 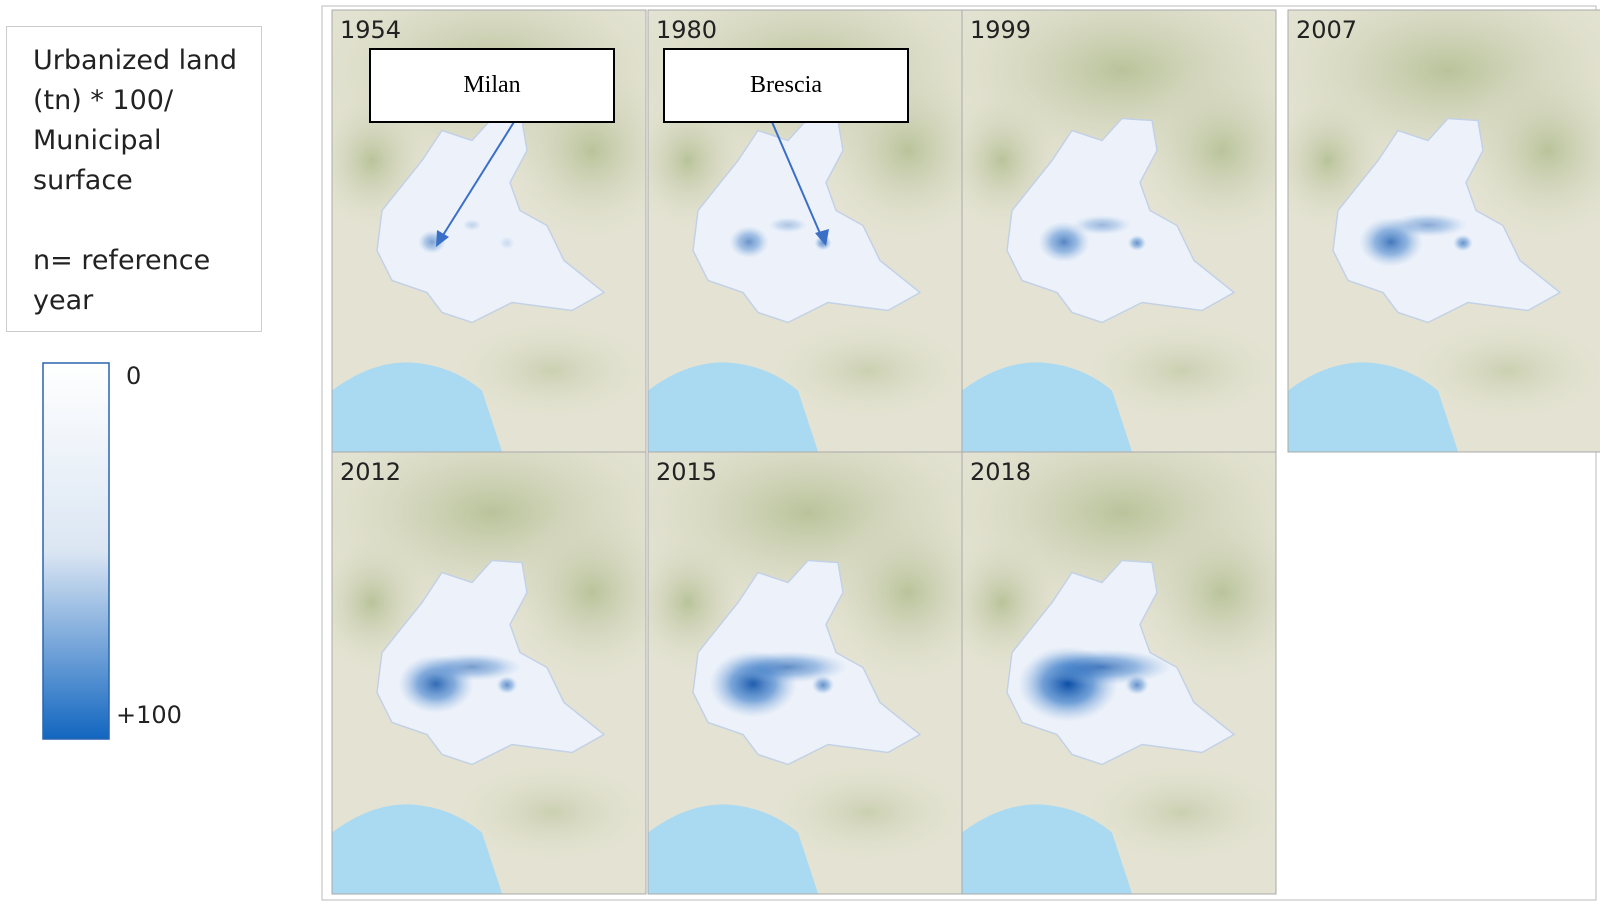 I want to click on map-panel: 2015, so click(x=805, y=673).